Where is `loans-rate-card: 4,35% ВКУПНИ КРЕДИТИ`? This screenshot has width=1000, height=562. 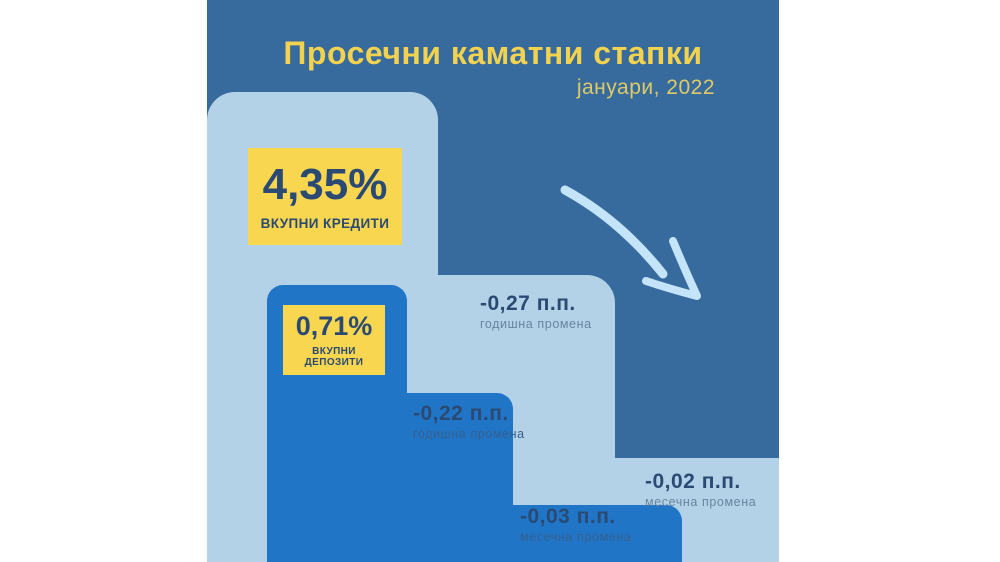 loans-rate-card: 4,35% ВКУПНИ КРЕДИТИ is located at coordinates (325, 196).